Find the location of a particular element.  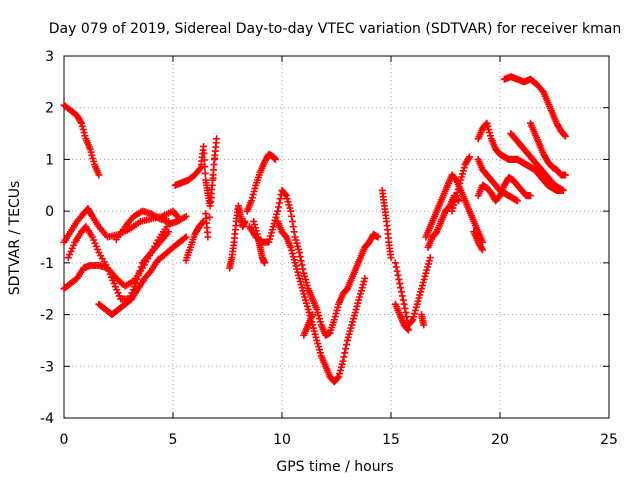

y-tick-label: 0 is located at coordinates (49, 212).